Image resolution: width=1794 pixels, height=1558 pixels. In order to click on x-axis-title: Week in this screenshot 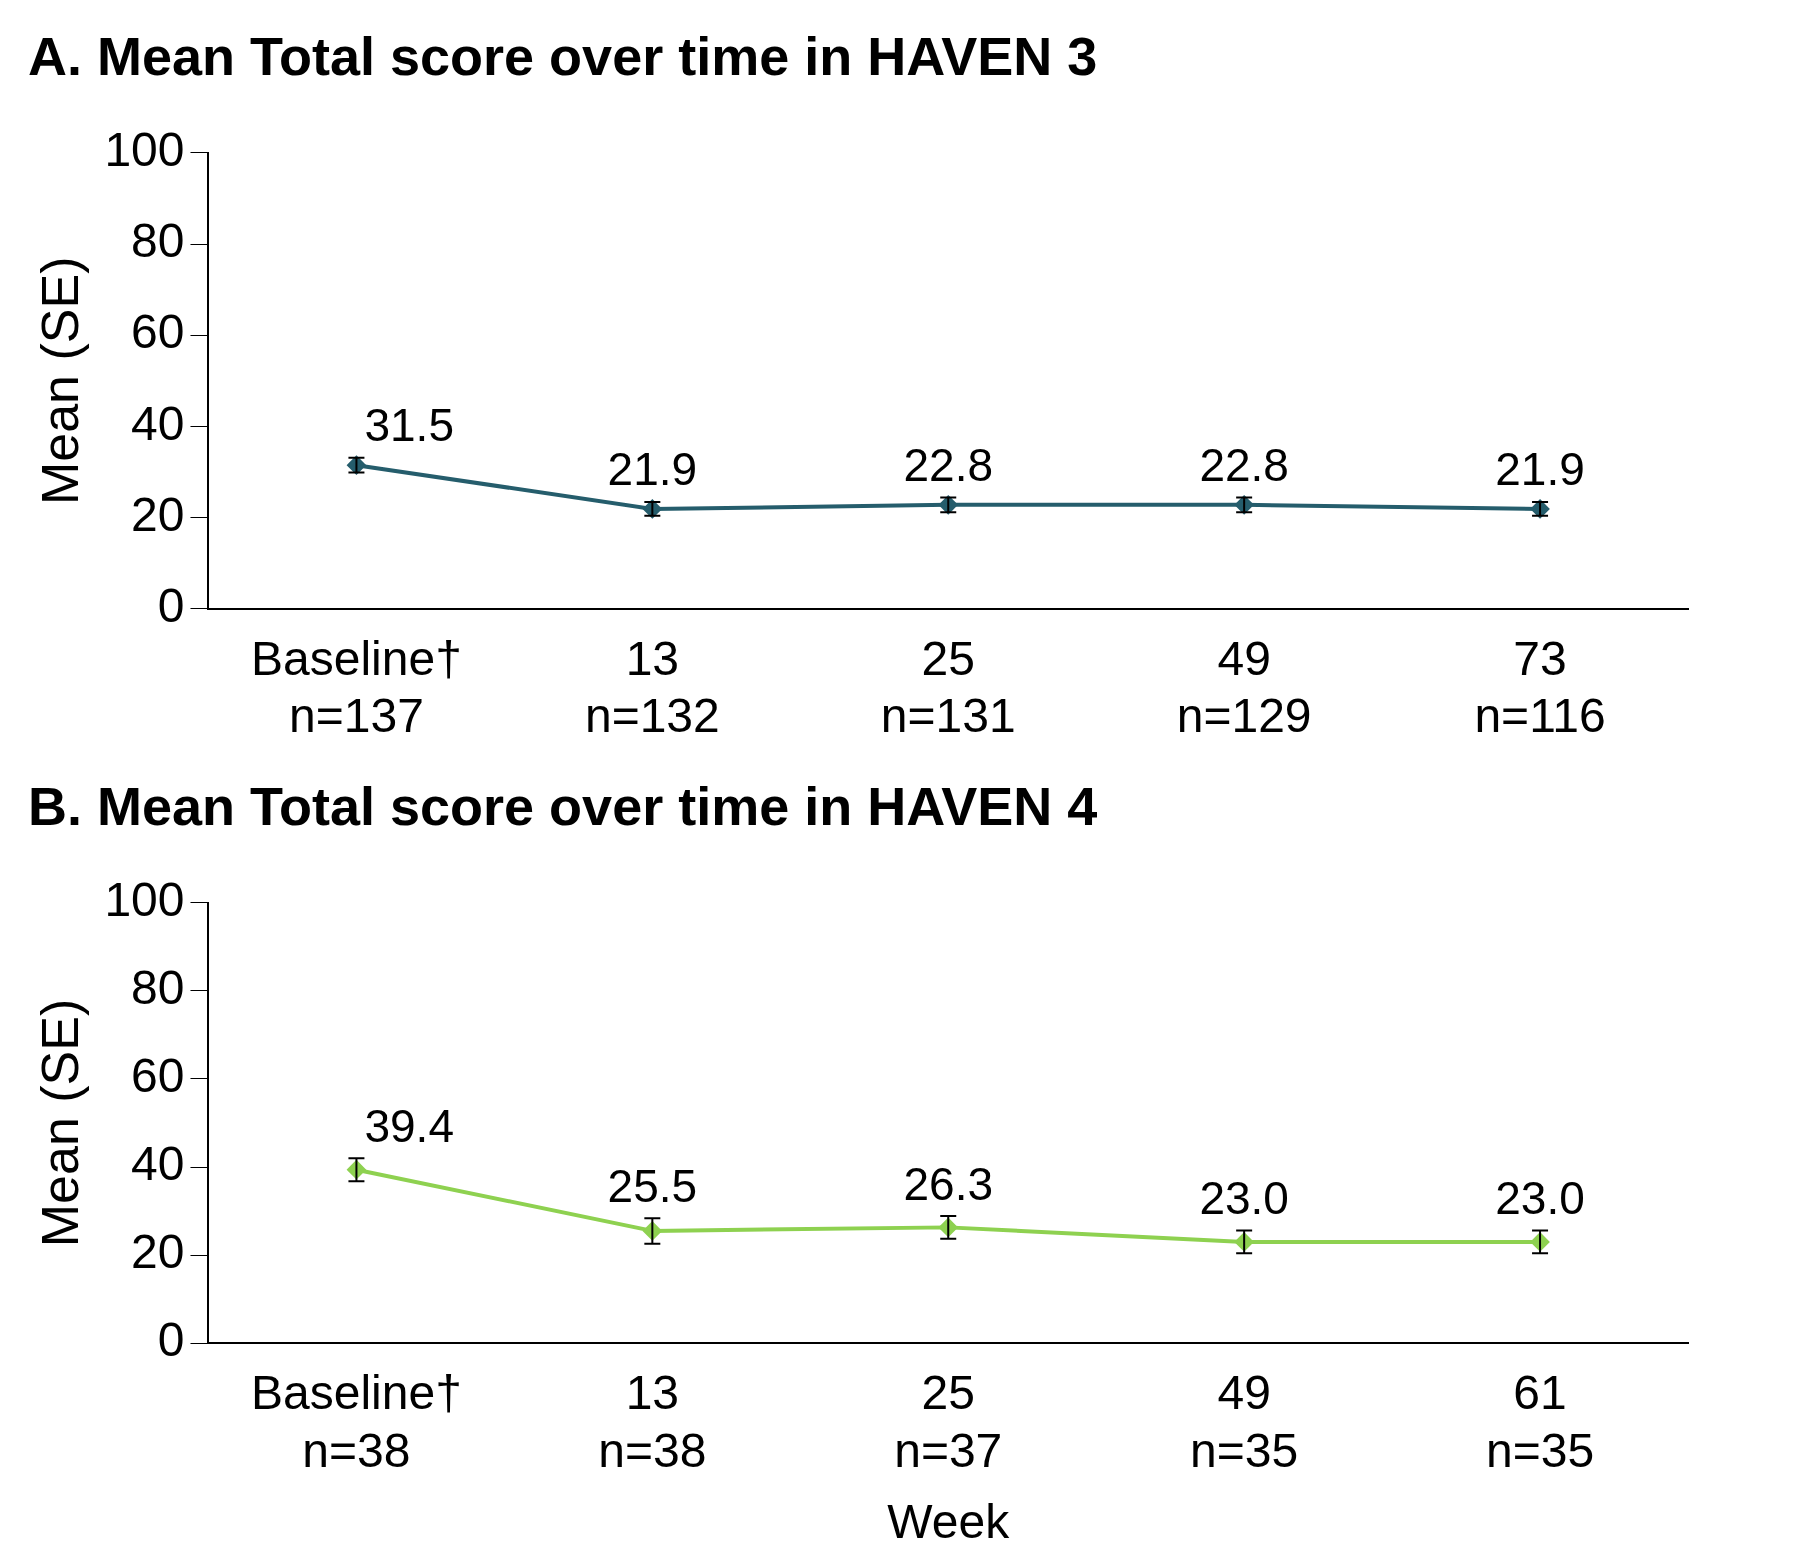, I will do `click(949, 1522)`.